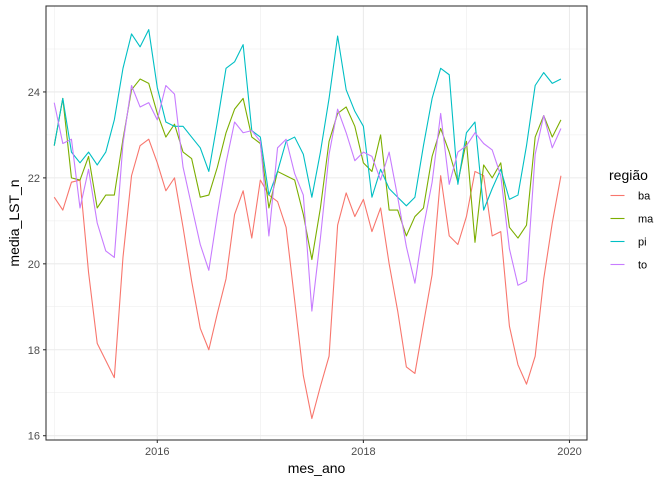 Image resolution: width=672 pixels, height=480 pixels. Describe the element at coordinates (569, 452) in the screenshot. I see `x-tick-label: 2020` at that location.